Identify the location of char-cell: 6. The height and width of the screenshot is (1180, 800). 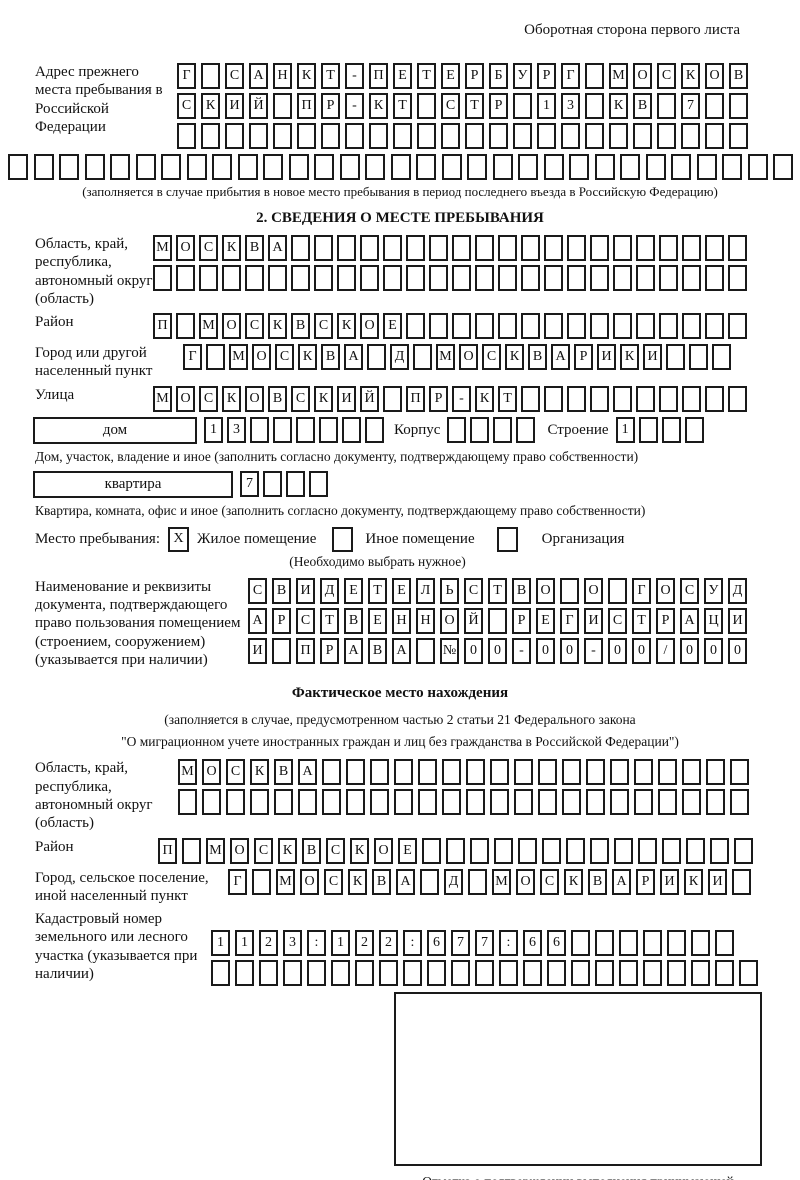
(556, 943).